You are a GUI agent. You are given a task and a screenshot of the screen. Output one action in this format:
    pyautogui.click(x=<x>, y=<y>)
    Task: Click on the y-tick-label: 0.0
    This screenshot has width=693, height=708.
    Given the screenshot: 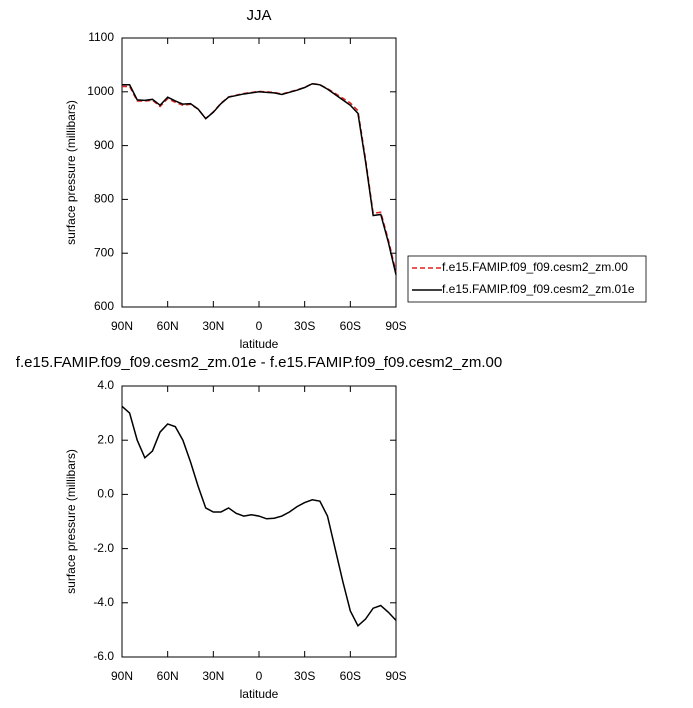 What is the action you would take?
    pyautogui.click(x=105, y=494)
    